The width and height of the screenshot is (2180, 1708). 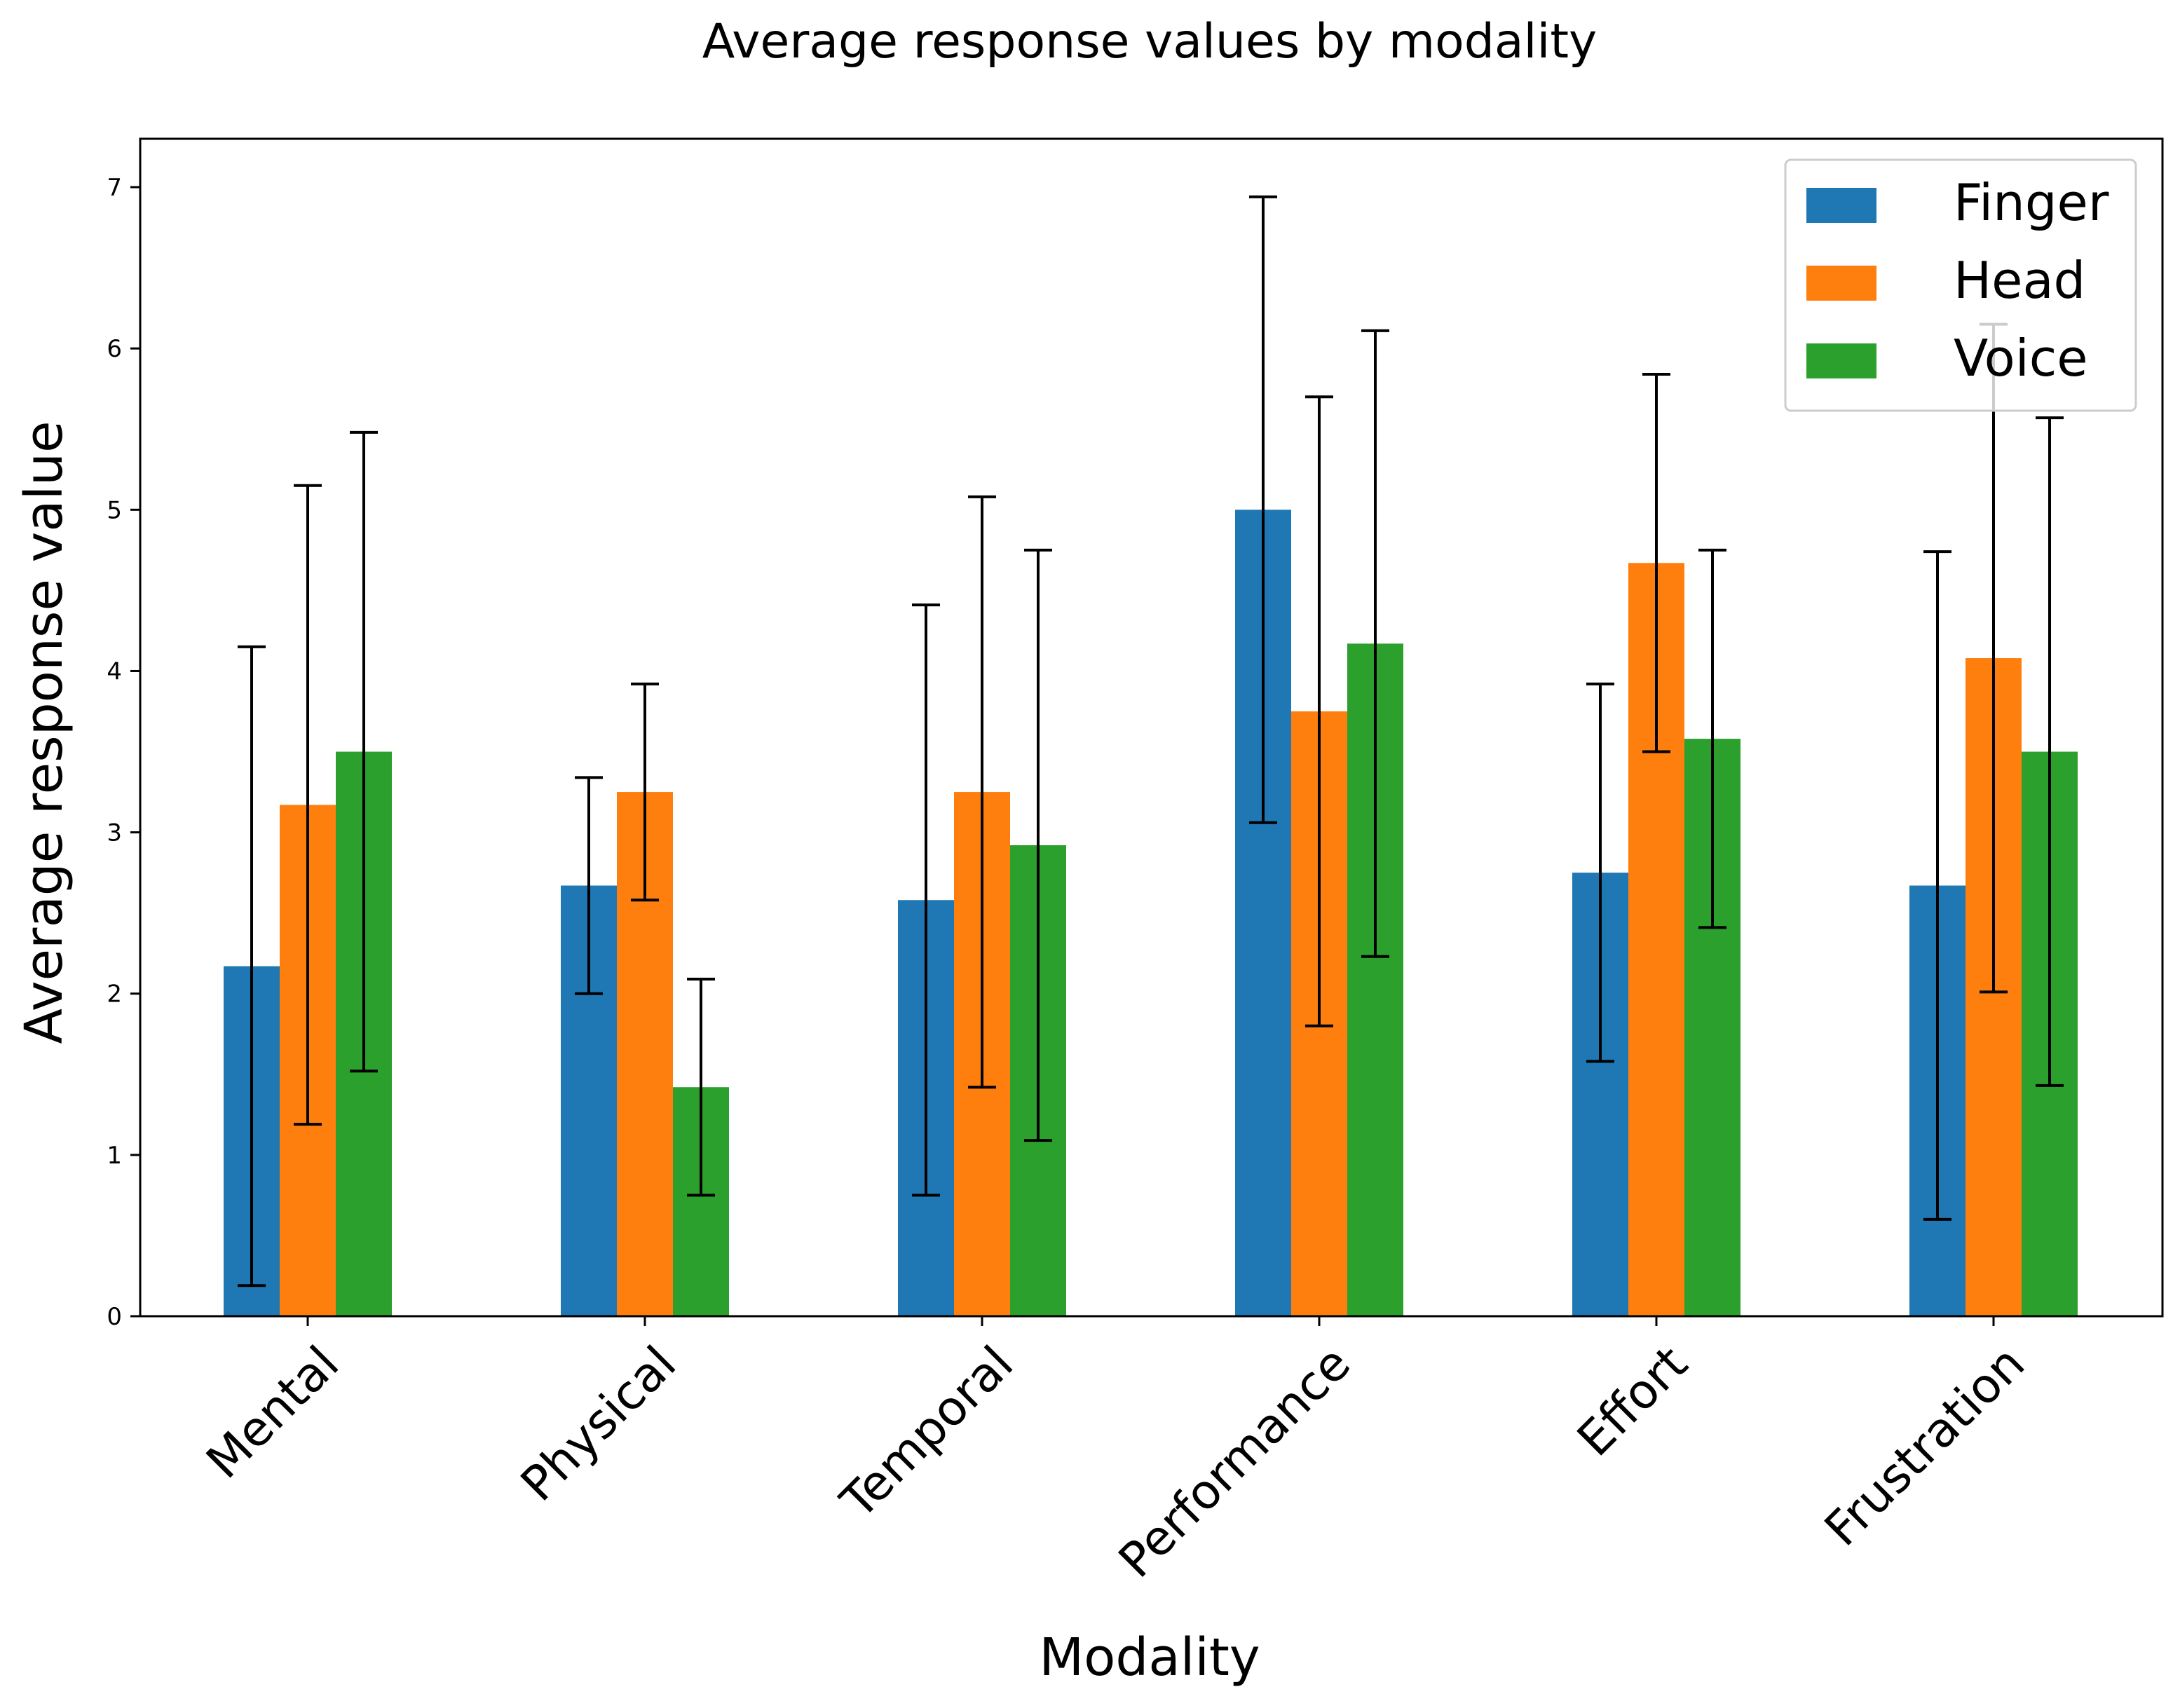 I want to click on y-tick-label: 5, so click(x=114, y=510).